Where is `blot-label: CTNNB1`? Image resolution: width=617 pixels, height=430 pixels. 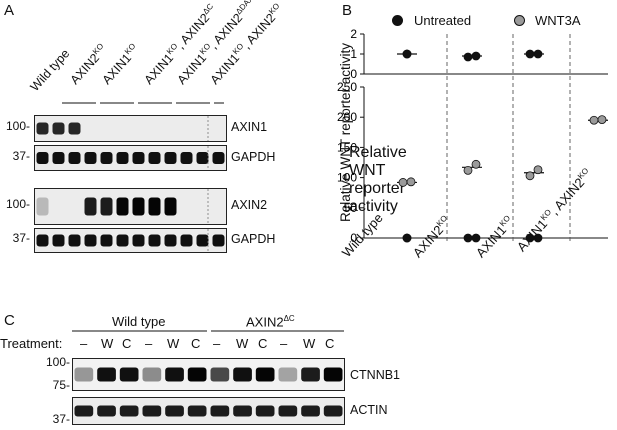
blot-label: CTNNB1 is located at coordinates (375, 375).